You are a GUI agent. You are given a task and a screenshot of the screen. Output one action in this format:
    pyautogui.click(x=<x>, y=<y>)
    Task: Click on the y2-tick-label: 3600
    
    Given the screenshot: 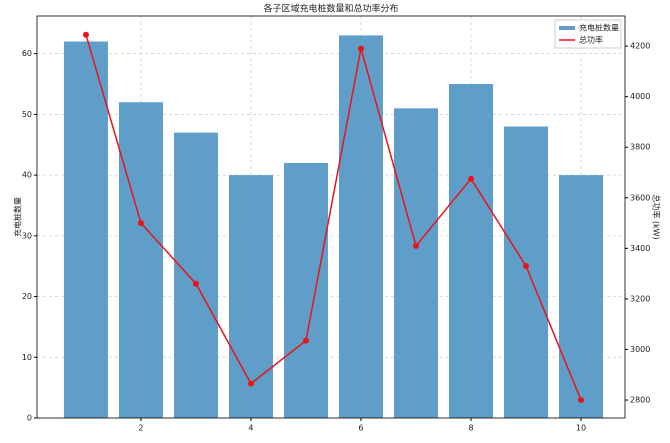 What is the action you would take?
    pyautogui.click(x=640, y=197)
    